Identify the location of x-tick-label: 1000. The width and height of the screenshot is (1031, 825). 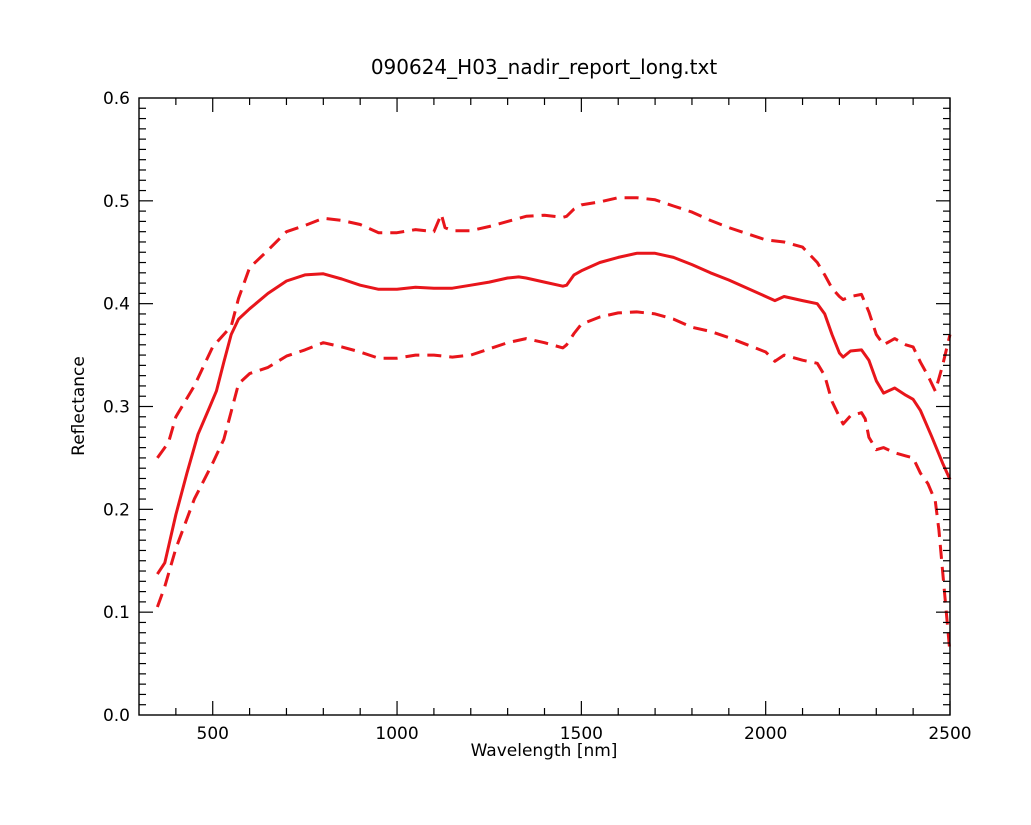
(396, 734).